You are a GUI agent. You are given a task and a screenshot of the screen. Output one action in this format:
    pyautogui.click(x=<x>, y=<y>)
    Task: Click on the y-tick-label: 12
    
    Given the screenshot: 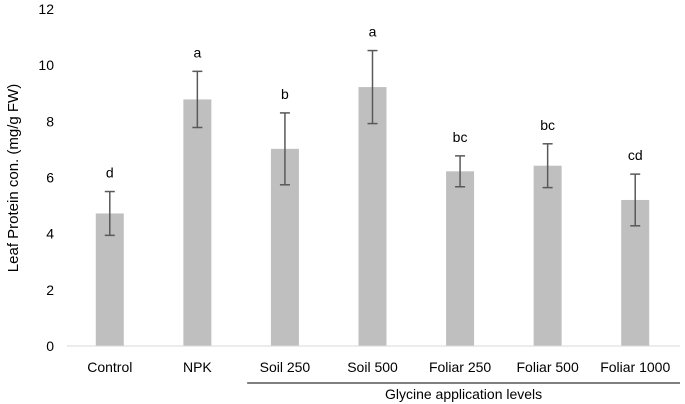 What is the action you would take?
    pyautogui.click(x=46, y=9)
    